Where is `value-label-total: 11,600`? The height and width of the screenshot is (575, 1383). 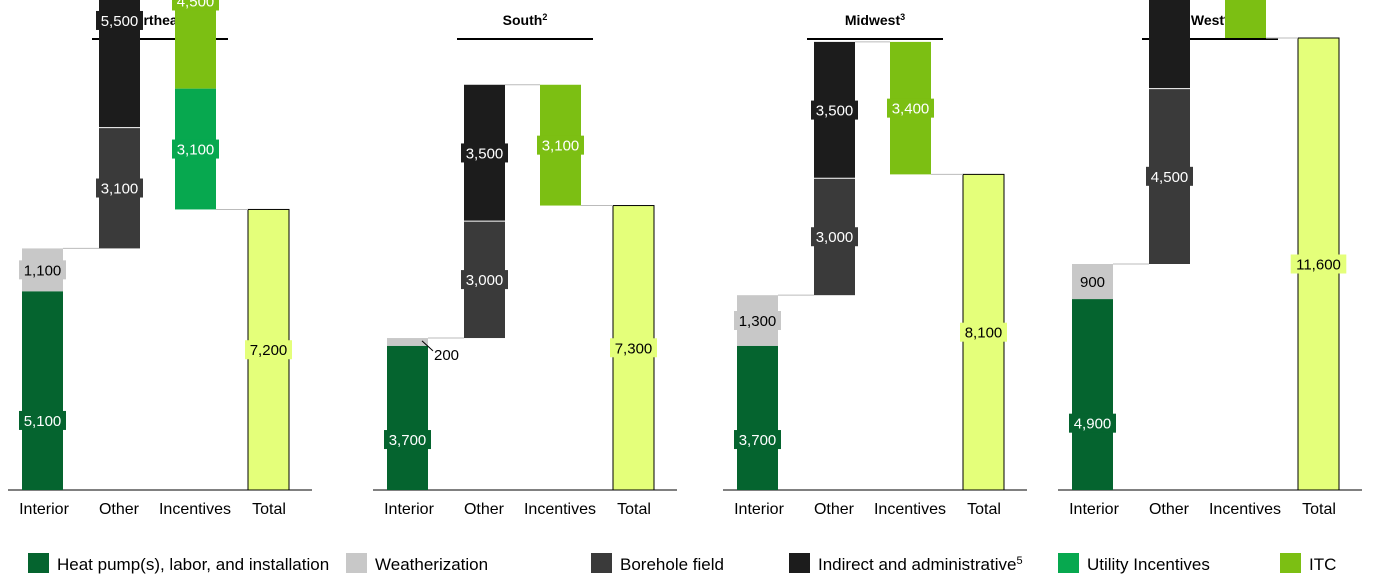
value-label-total: 11,600 is located at coordinates (1318, 265).